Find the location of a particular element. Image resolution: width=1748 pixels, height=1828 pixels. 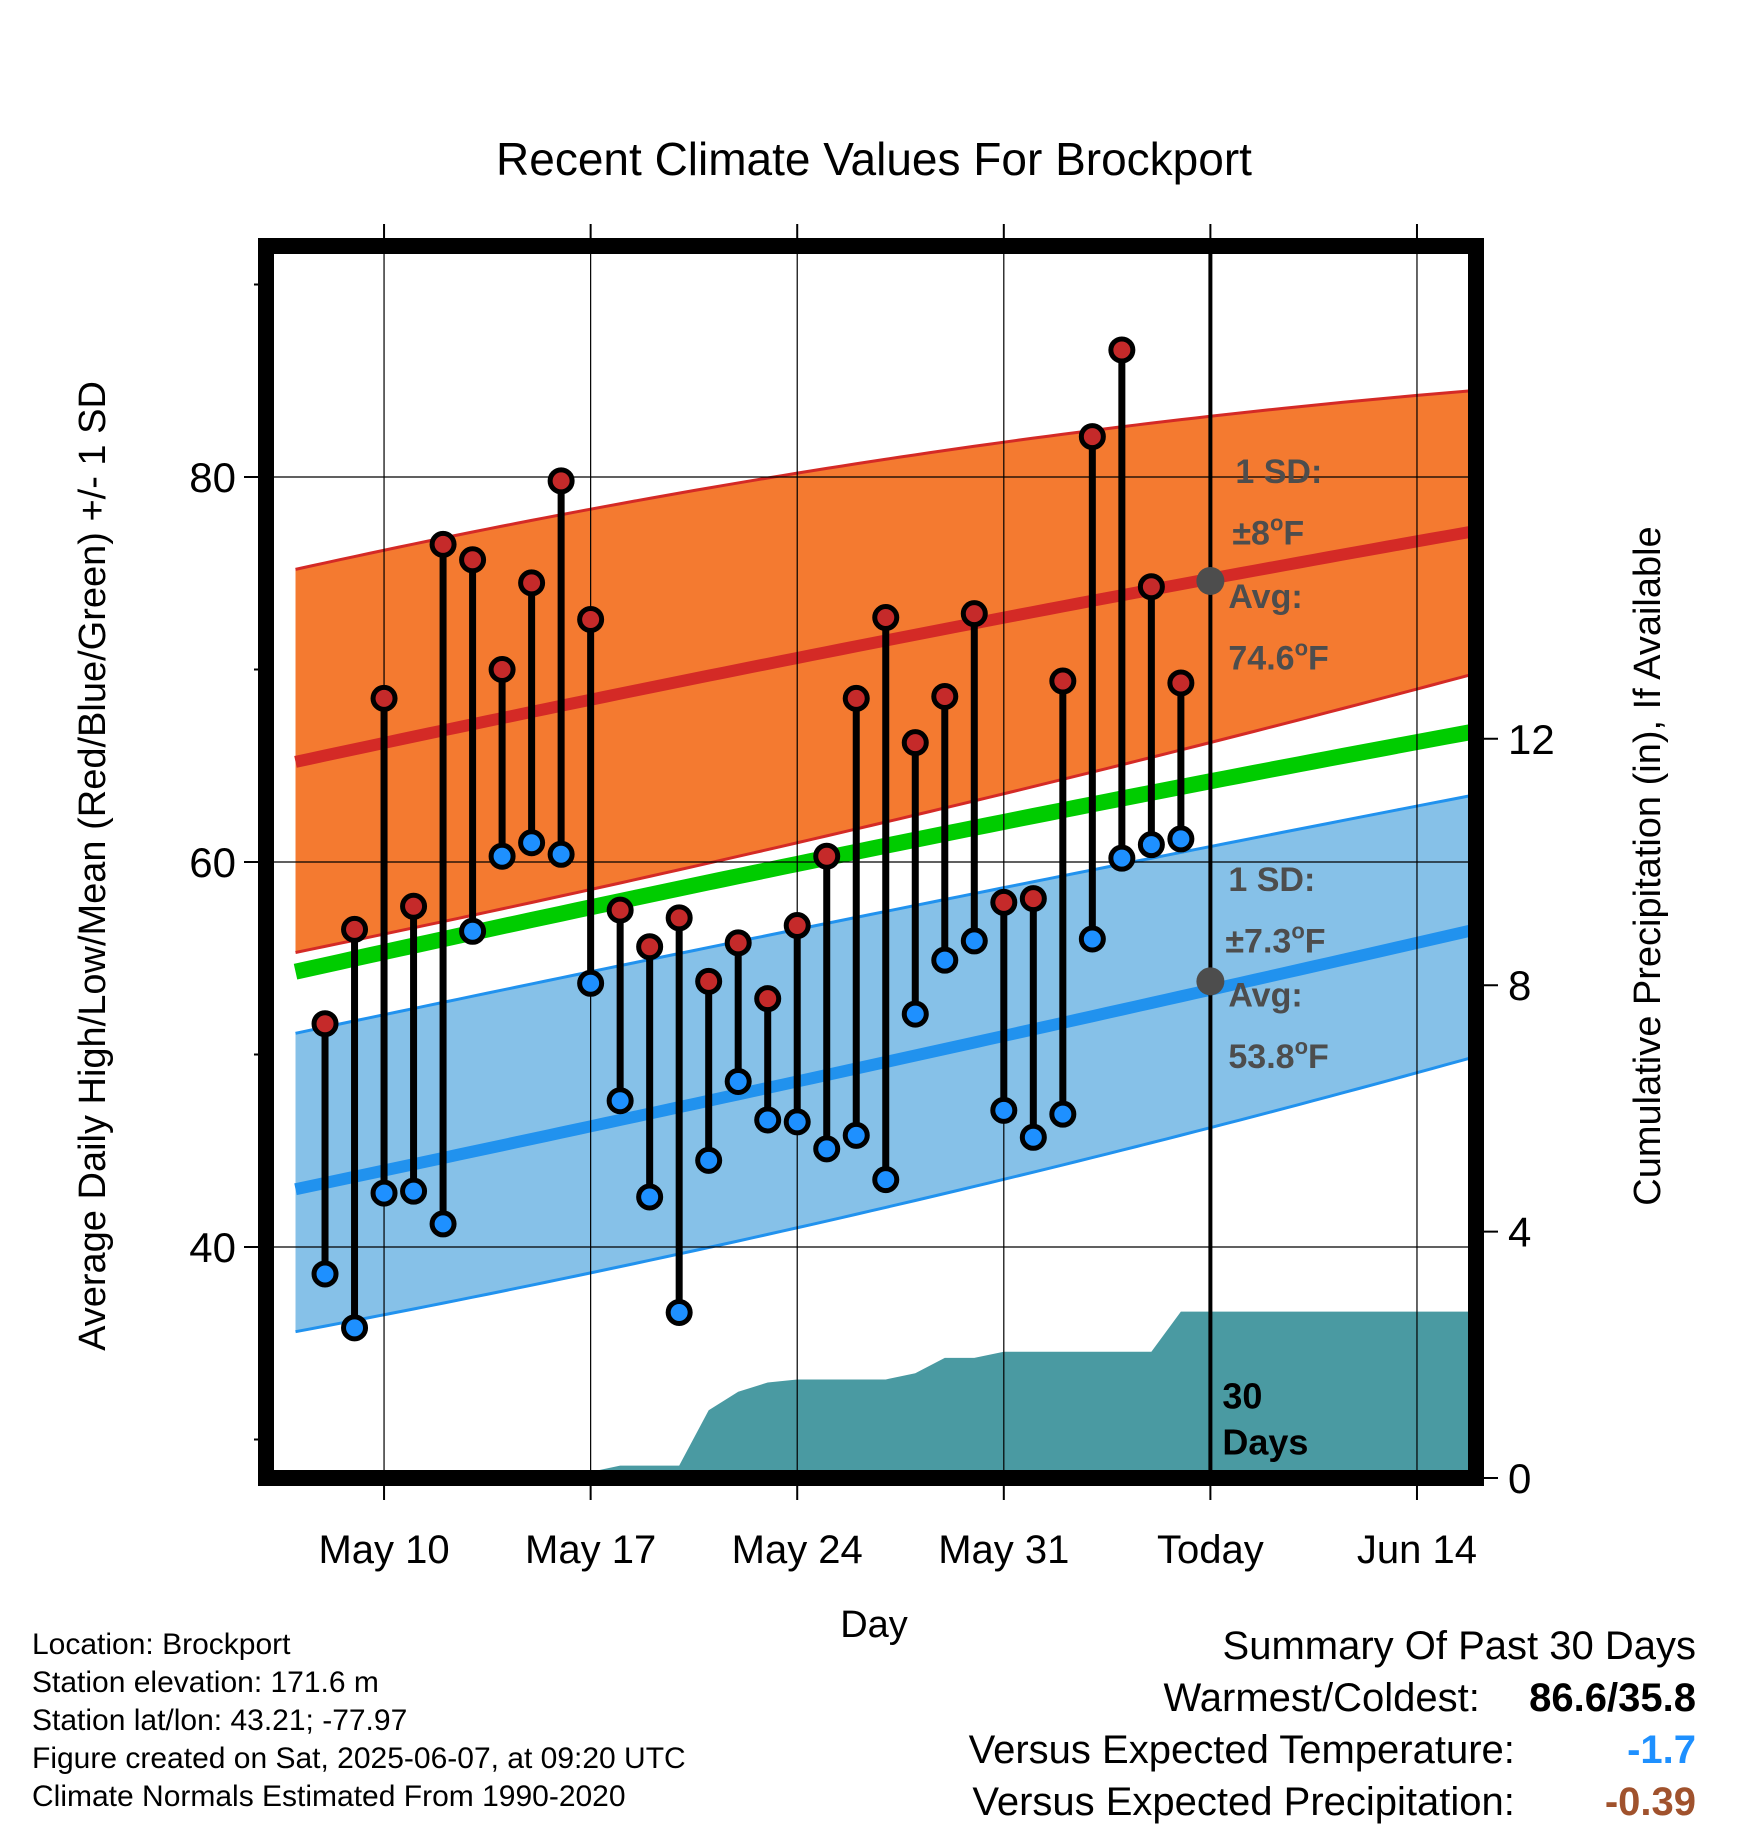

high-avg-label: Avg: is located at coordinates (1265, 597).